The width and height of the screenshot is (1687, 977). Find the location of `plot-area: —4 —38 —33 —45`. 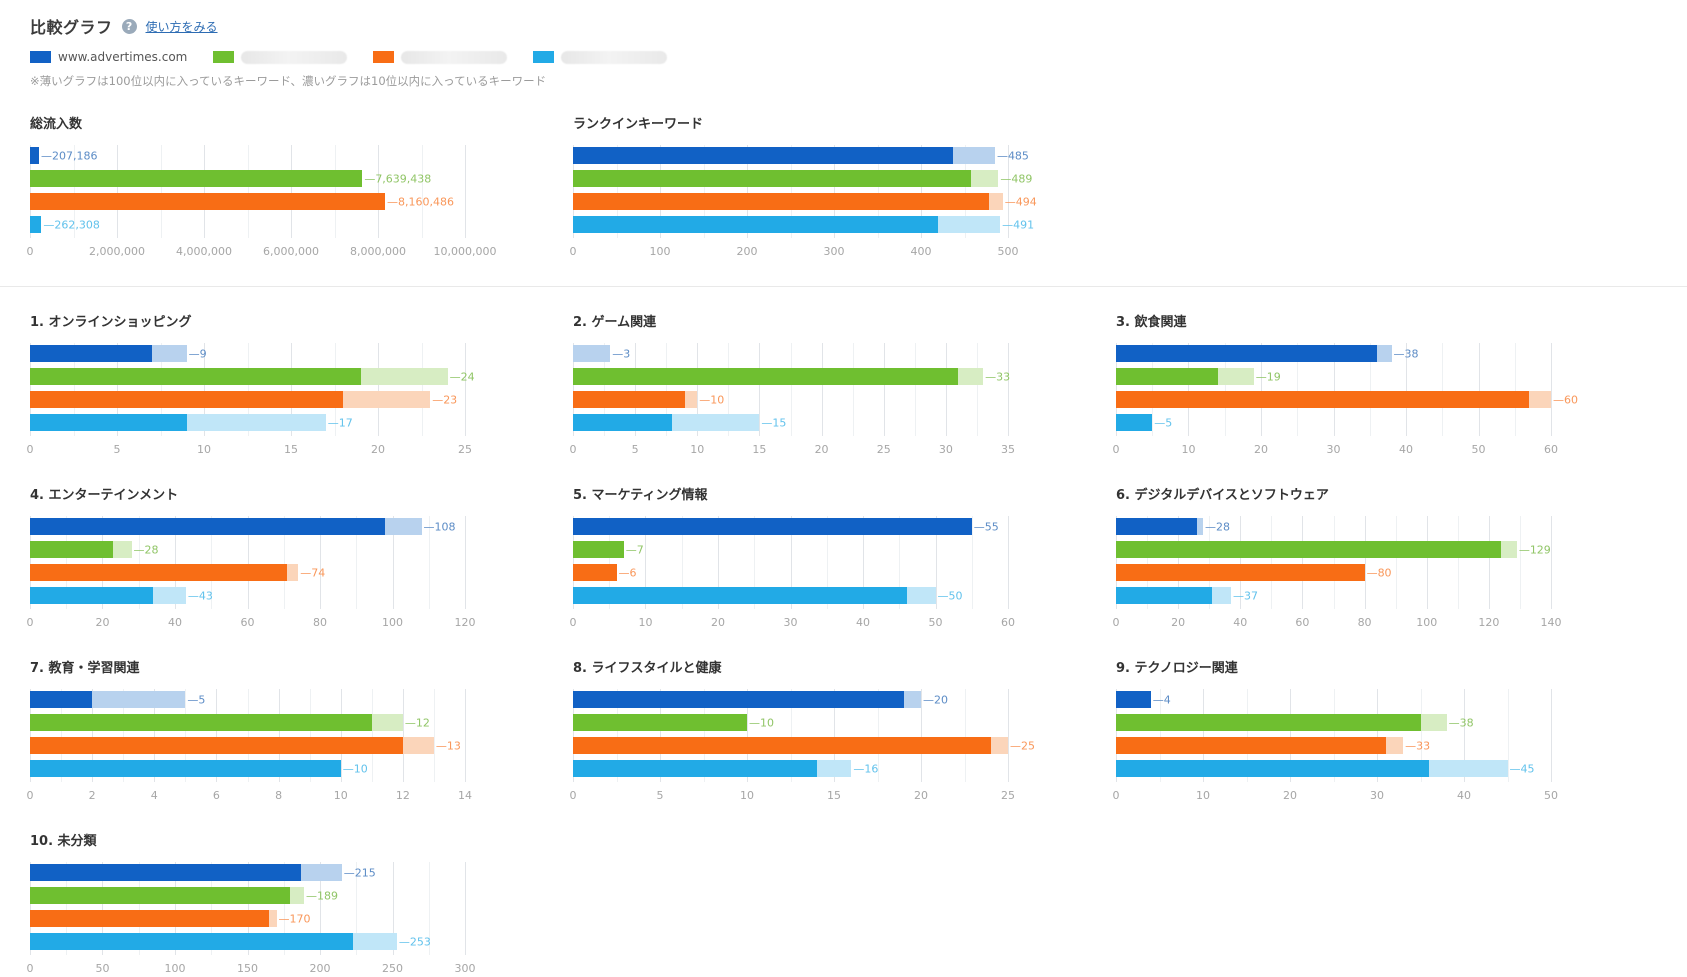

plot-area: —4 —38 —33 —45 is located at coordinates (1334, 735).